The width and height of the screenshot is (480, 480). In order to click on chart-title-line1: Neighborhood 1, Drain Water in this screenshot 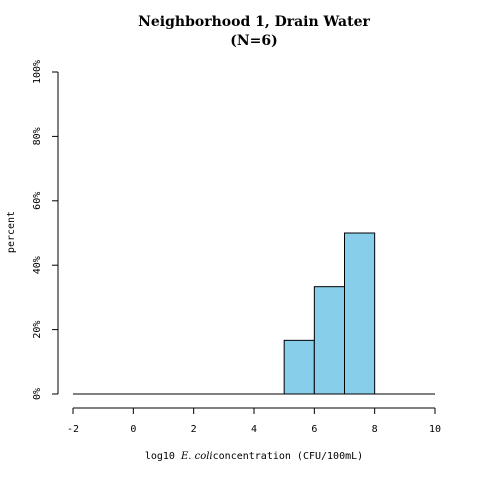, I will do `click(254, 22)`.